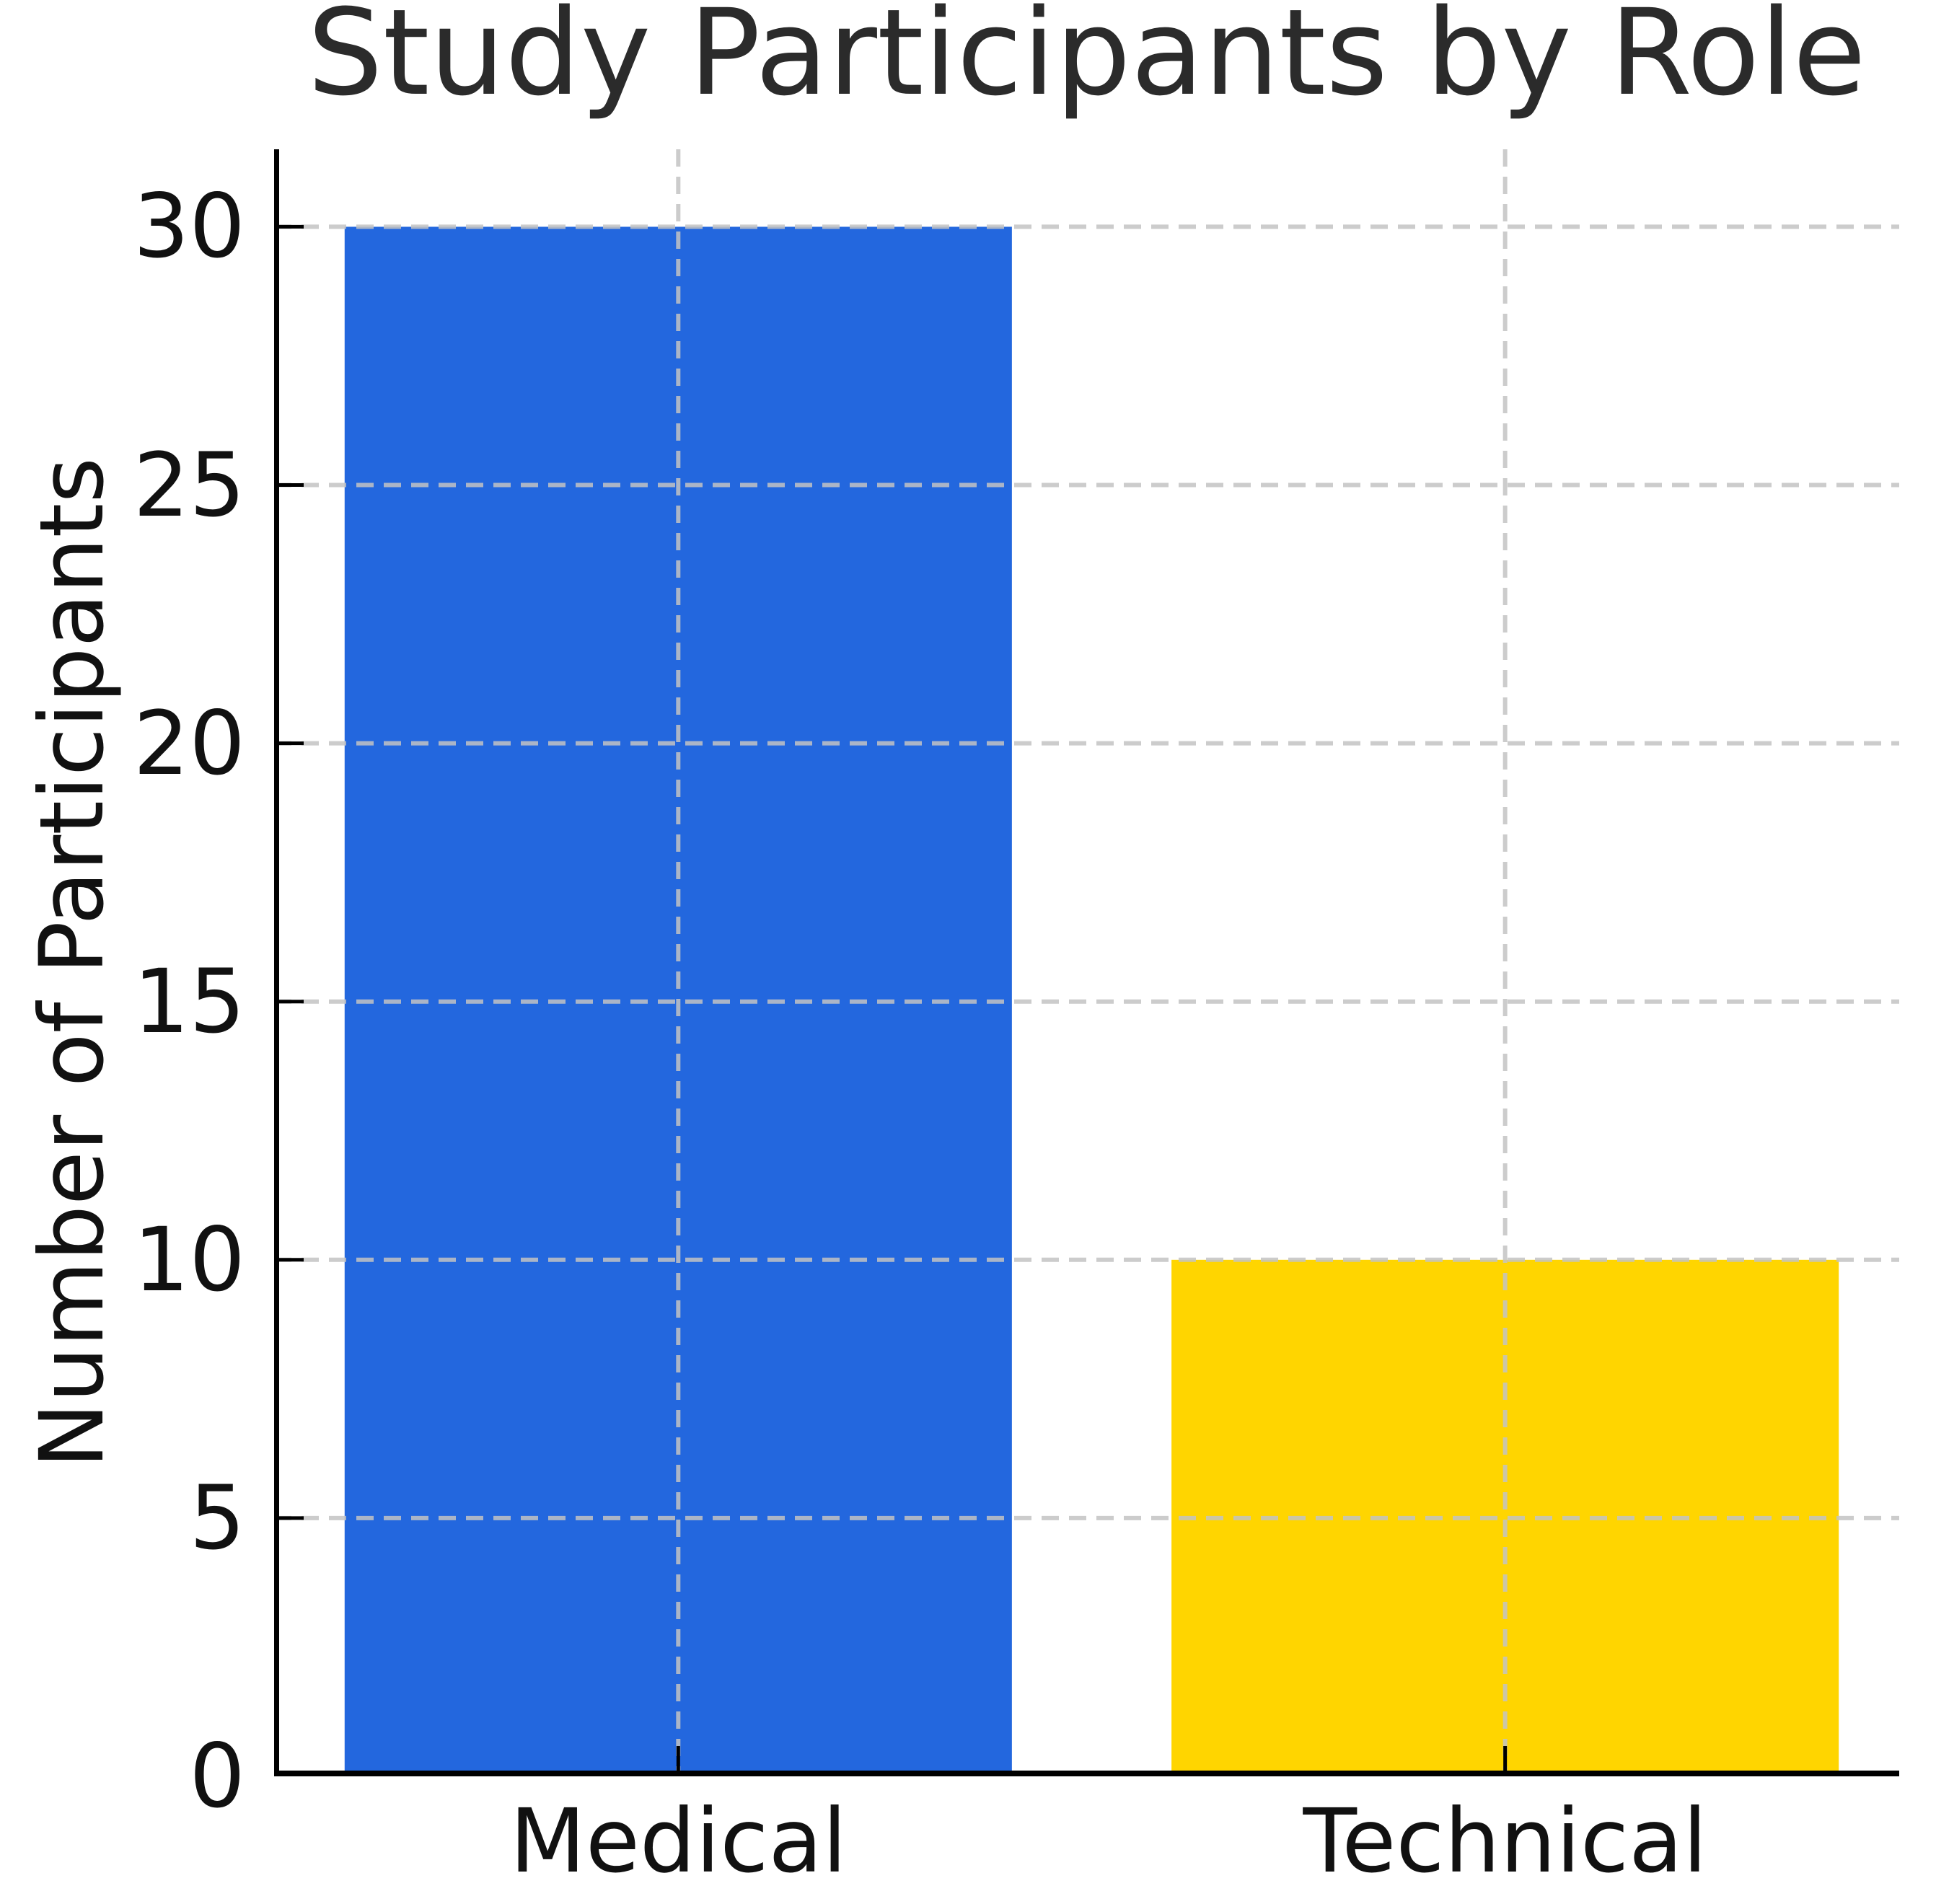 Image resolution: width=1936 pixels, height=1904 pixels. Describe the element at coordinates (189, 1001) in the screenshot. I see `y-tick-label: 15` at that location.